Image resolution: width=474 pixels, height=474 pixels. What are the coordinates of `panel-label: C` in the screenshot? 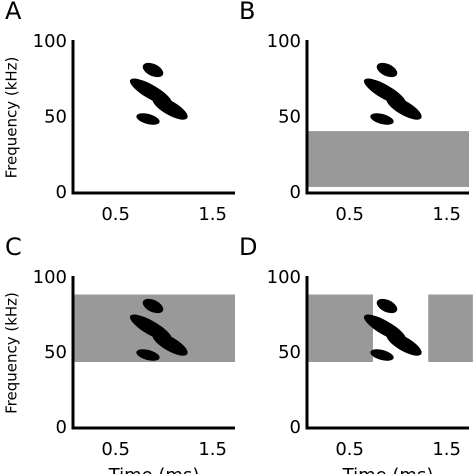 It's located at (13, 247).